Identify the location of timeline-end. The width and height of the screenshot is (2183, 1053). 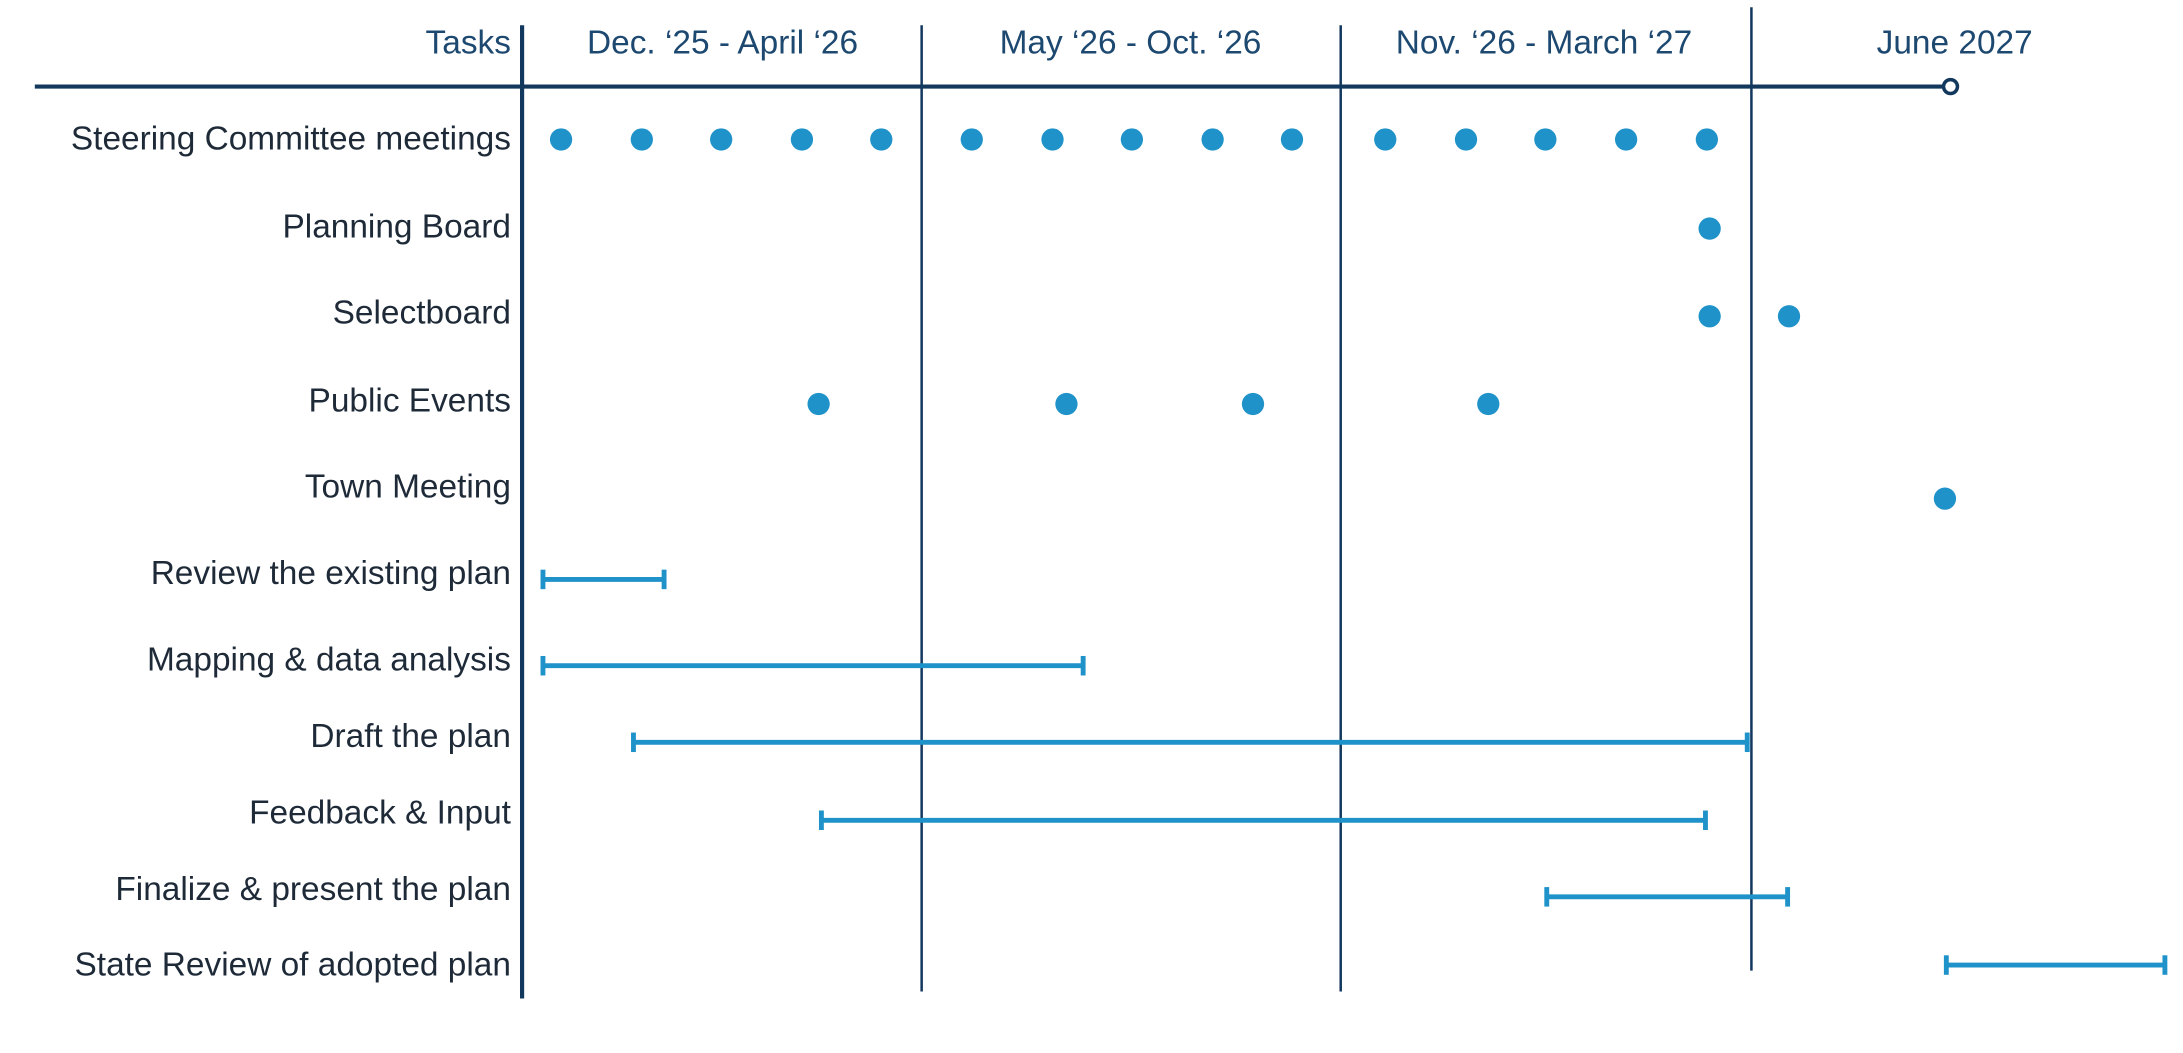
(1950, 86).